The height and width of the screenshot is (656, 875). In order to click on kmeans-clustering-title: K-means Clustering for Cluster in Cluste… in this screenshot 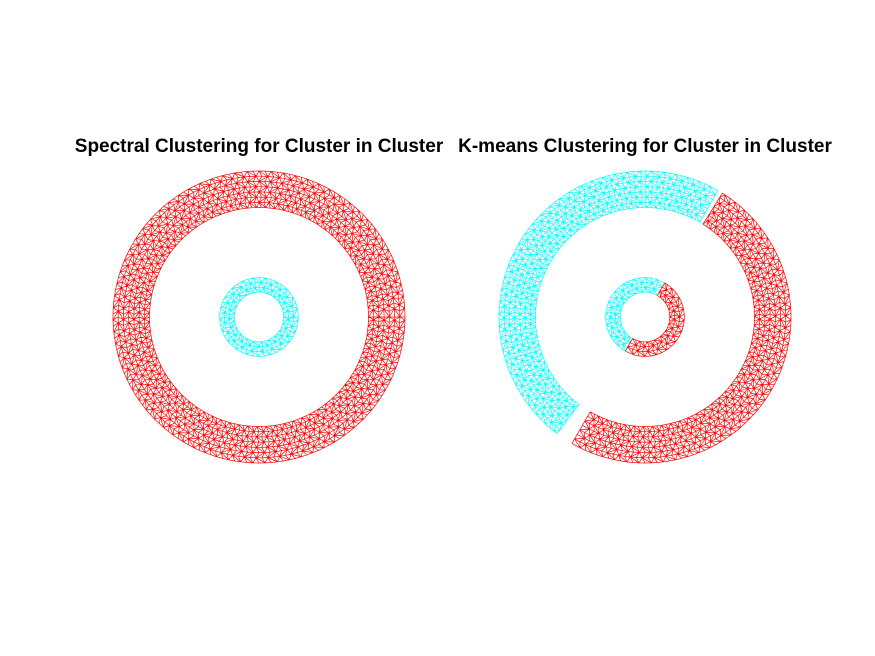, I will do `click(645, 146)`.